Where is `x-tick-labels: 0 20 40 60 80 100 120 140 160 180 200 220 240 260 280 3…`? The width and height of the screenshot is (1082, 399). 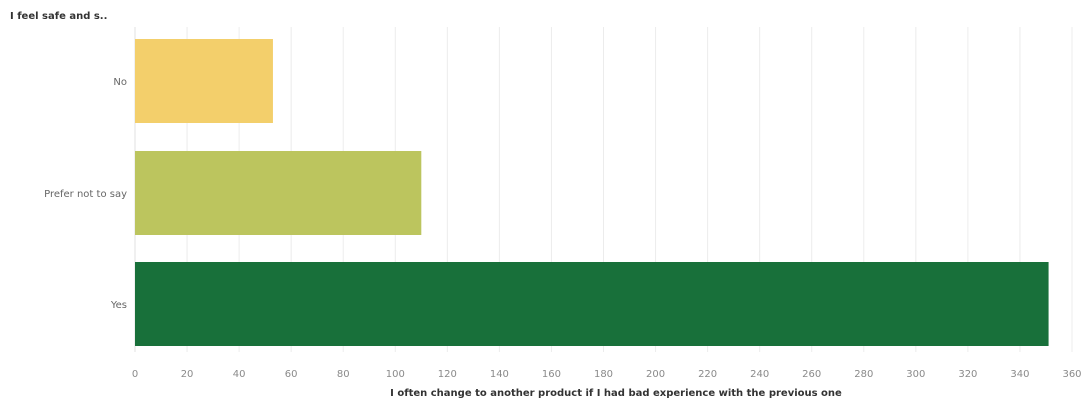 x-tick-labels: 0 20 40 60 80 100 120 140 160 180 200 220 240 260 280 3… is located at coordinates (607, 374).